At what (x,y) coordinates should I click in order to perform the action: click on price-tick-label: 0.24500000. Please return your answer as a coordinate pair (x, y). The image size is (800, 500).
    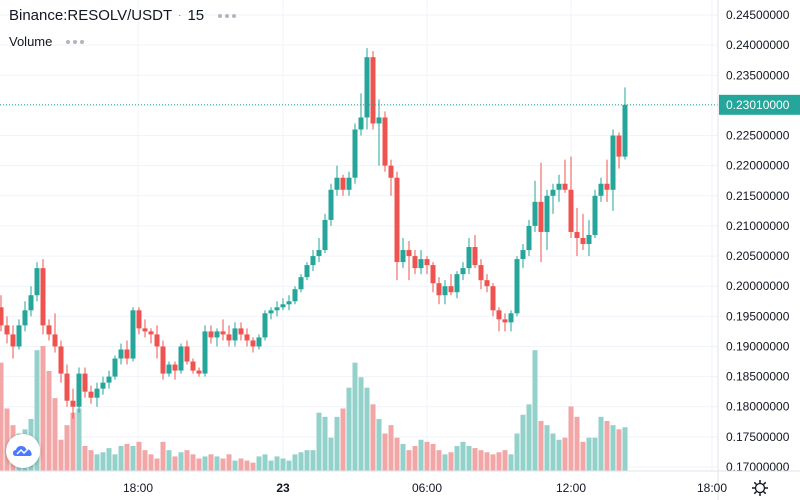
    Looking at the image, I should click on (758, 15).